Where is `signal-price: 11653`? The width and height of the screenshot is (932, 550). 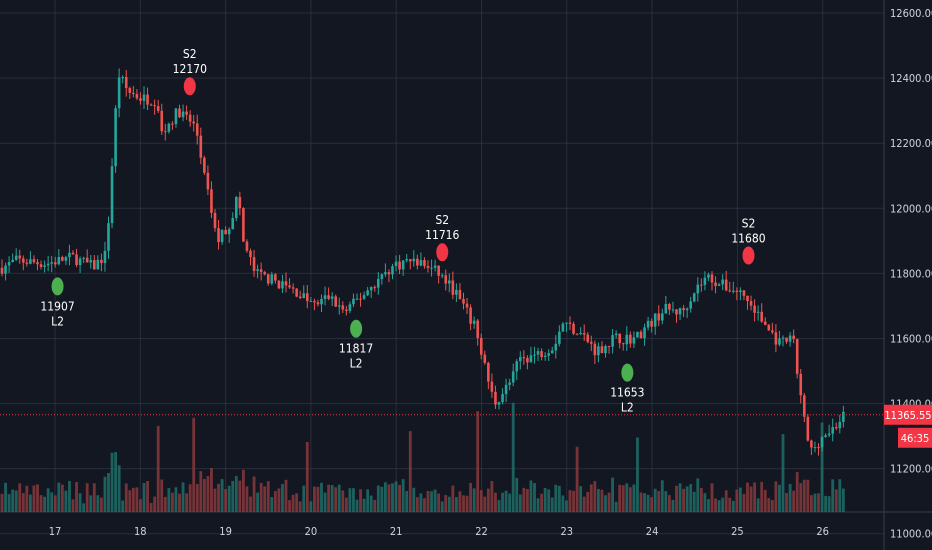 signal-price: 11653 is located at coordinates (627, 393).